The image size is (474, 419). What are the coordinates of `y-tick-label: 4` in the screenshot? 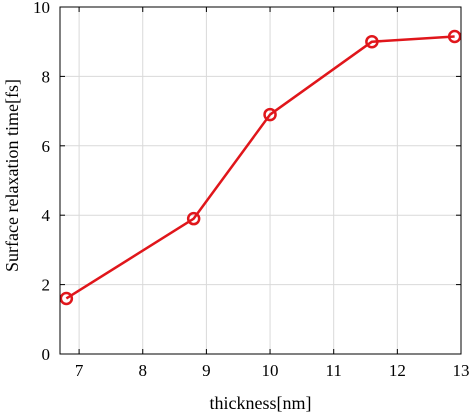 It's located at (46, 215).